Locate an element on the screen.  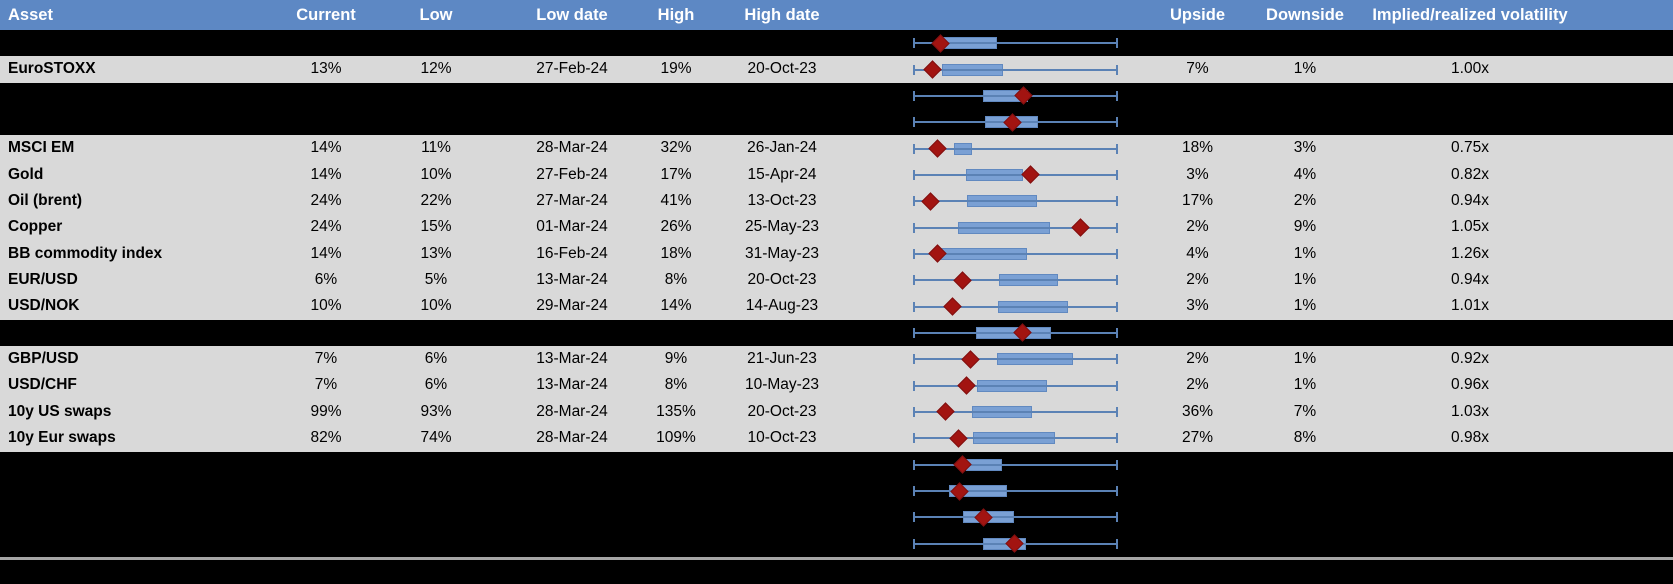
cell-downside: 7% is located at coordinates (1305, 411).